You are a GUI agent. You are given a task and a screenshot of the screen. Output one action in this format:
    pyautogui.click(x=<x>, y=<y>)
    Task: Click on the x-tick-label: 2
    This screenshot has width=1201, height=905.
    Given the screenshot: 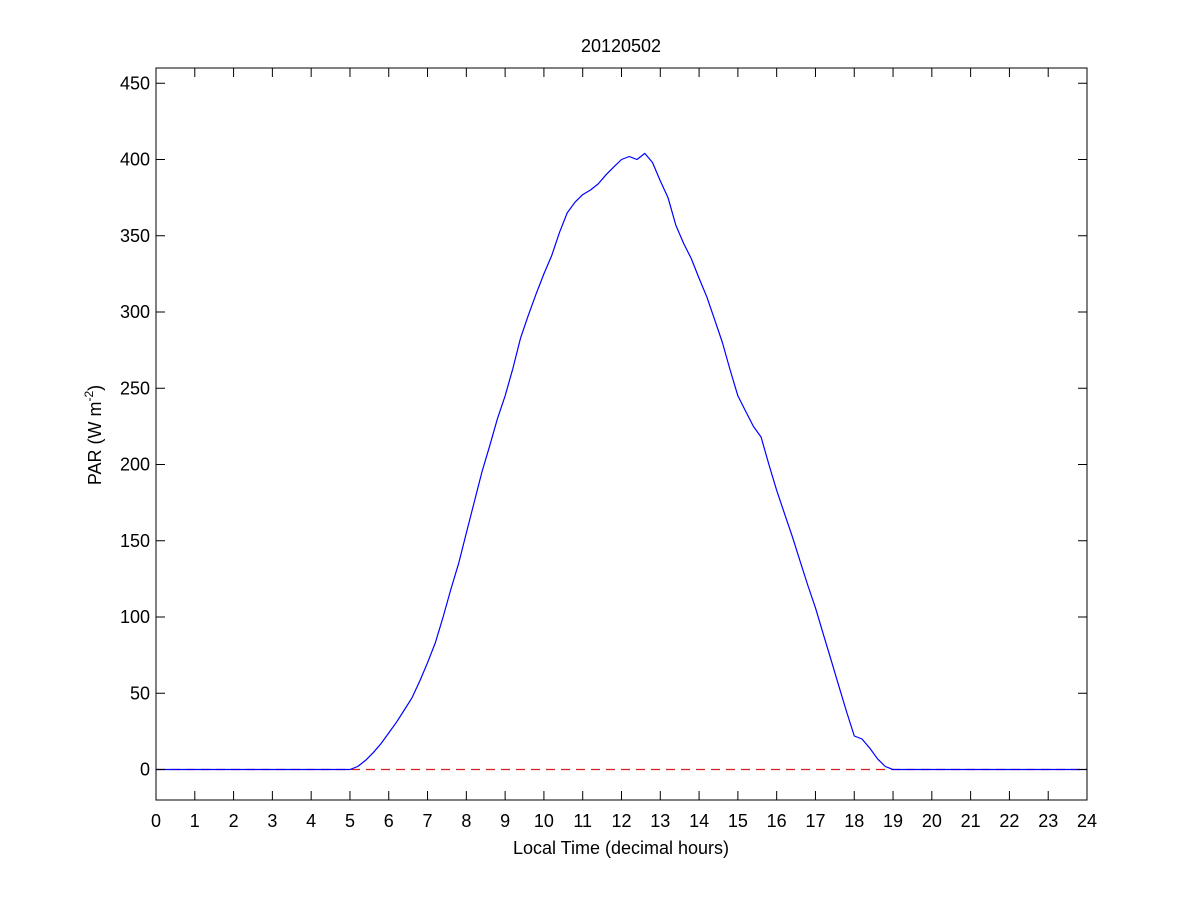 What is the action you would take?
    pyautogui.click(x=234, y=821)
    